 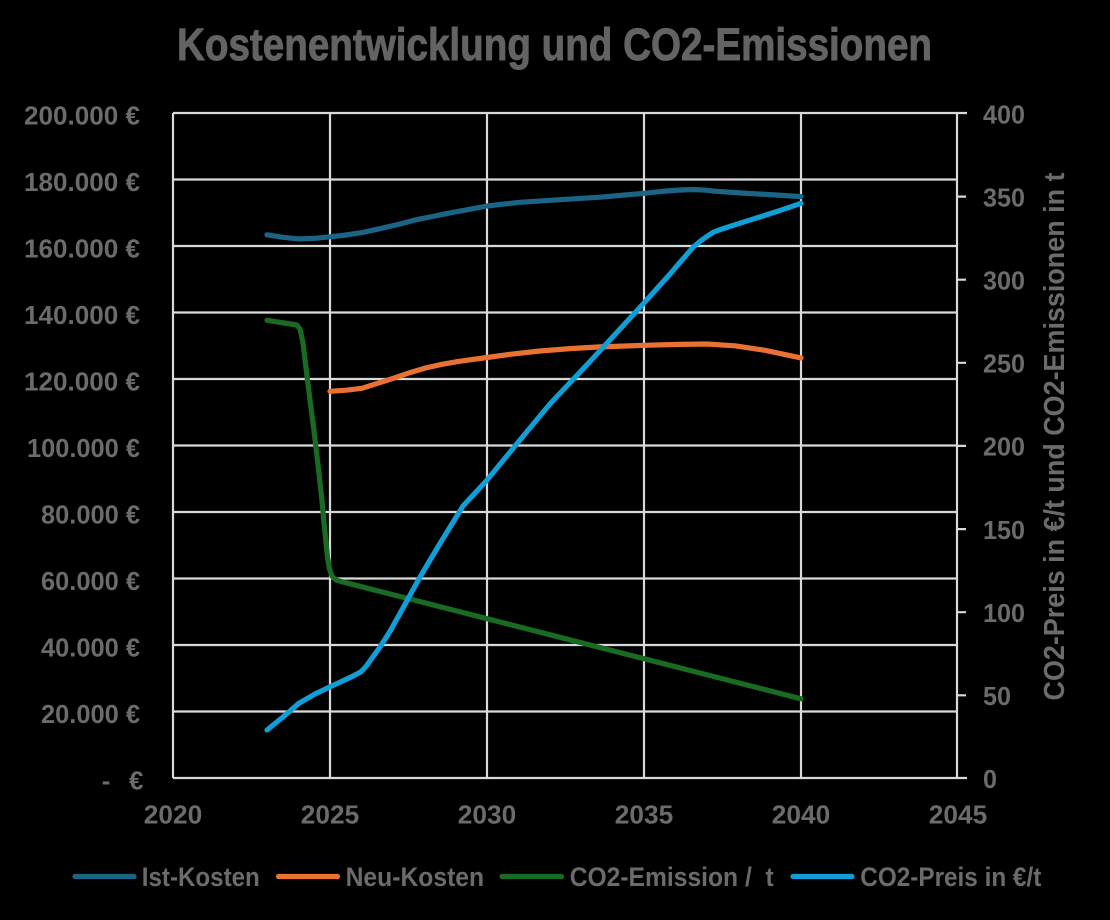 What do you see at coordinates (1004, 447) in the screenshot?
I see `svg-text: 200` at bounding box center [1004, 447].